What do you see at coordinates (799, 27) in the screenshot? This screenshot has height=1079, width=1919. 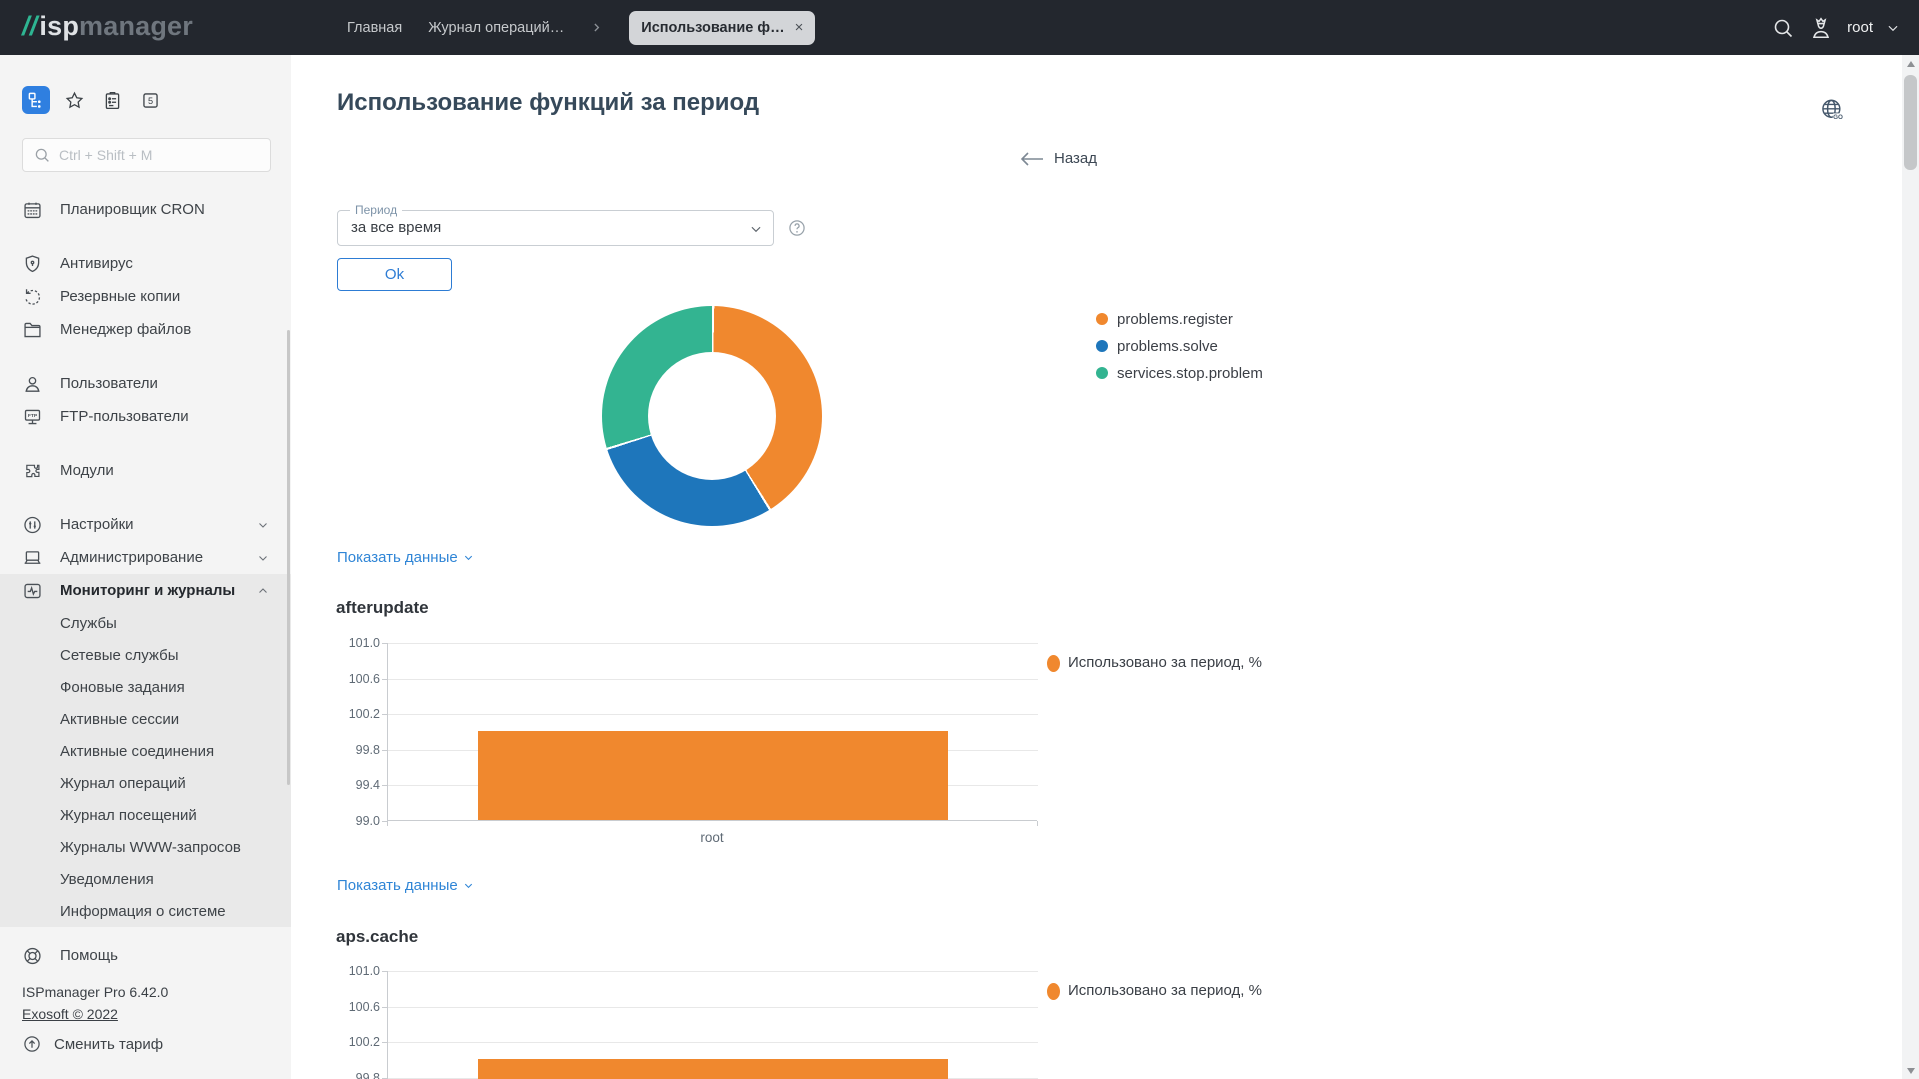 I see `close-icon: ×` at bounding box center [799, 27].